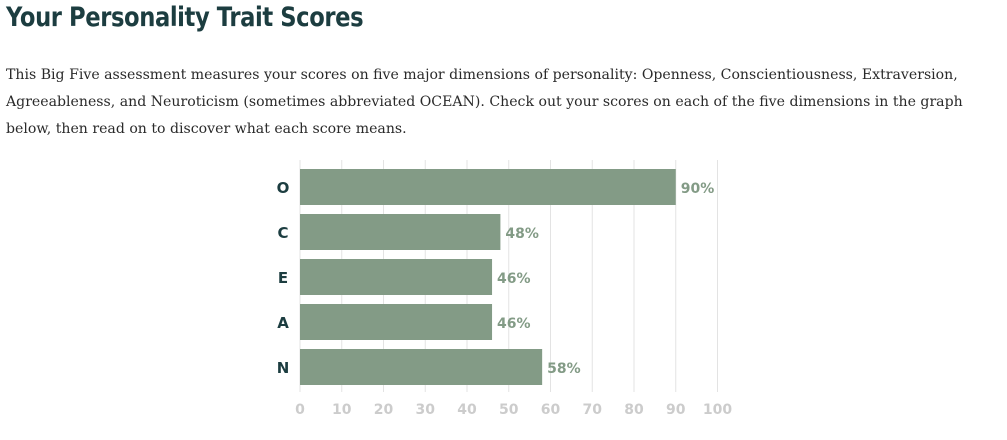  What do you see at coordinates (384, 410) in the screenshot?
I see `x-tick-label: 20` at bounding box center [384, 410].